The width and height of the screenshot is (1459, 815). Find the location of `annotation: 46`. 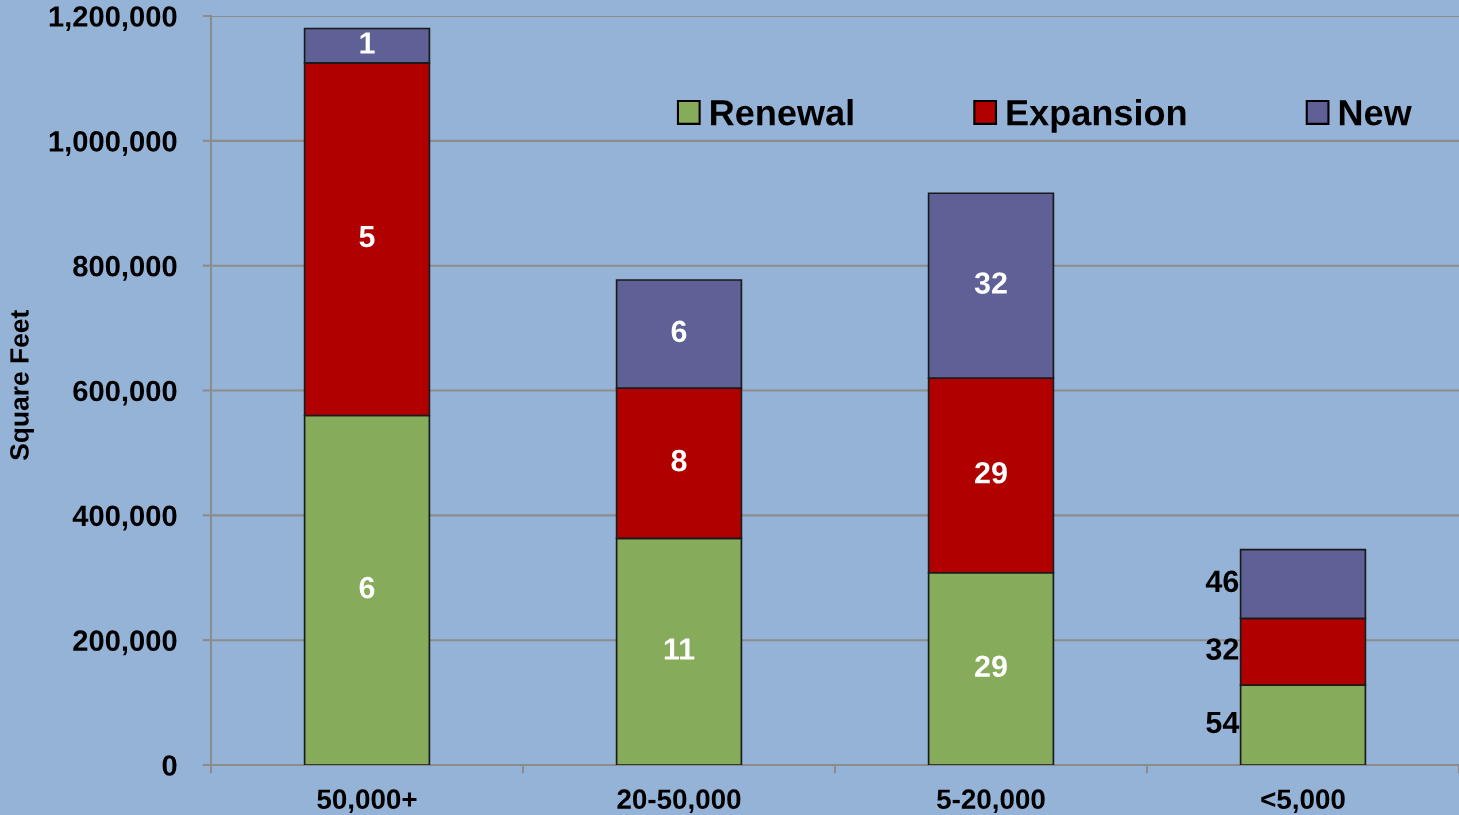

annotation: 46 is located at coordinates (1222, 581).